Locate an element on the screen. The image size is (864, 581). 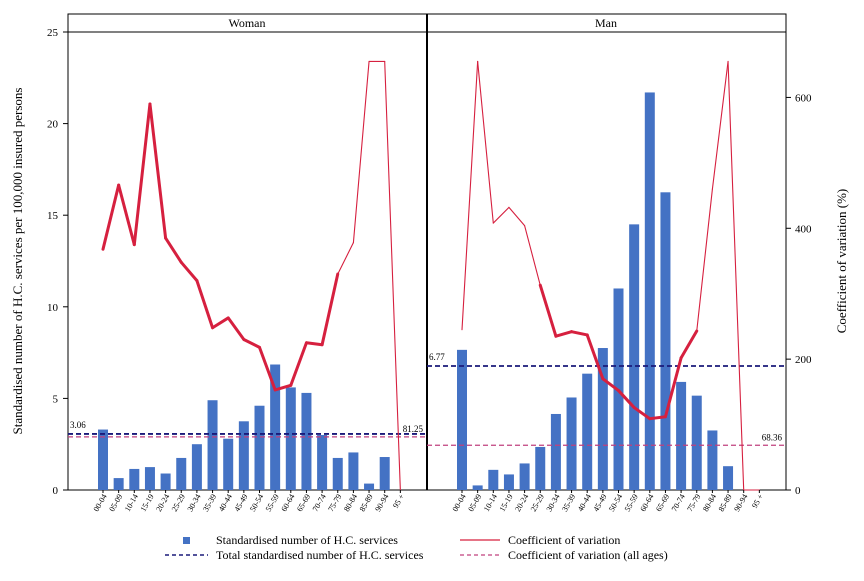
y-axis-right-title: Coefficient of variation (%) is located at coordinates (841, 261).